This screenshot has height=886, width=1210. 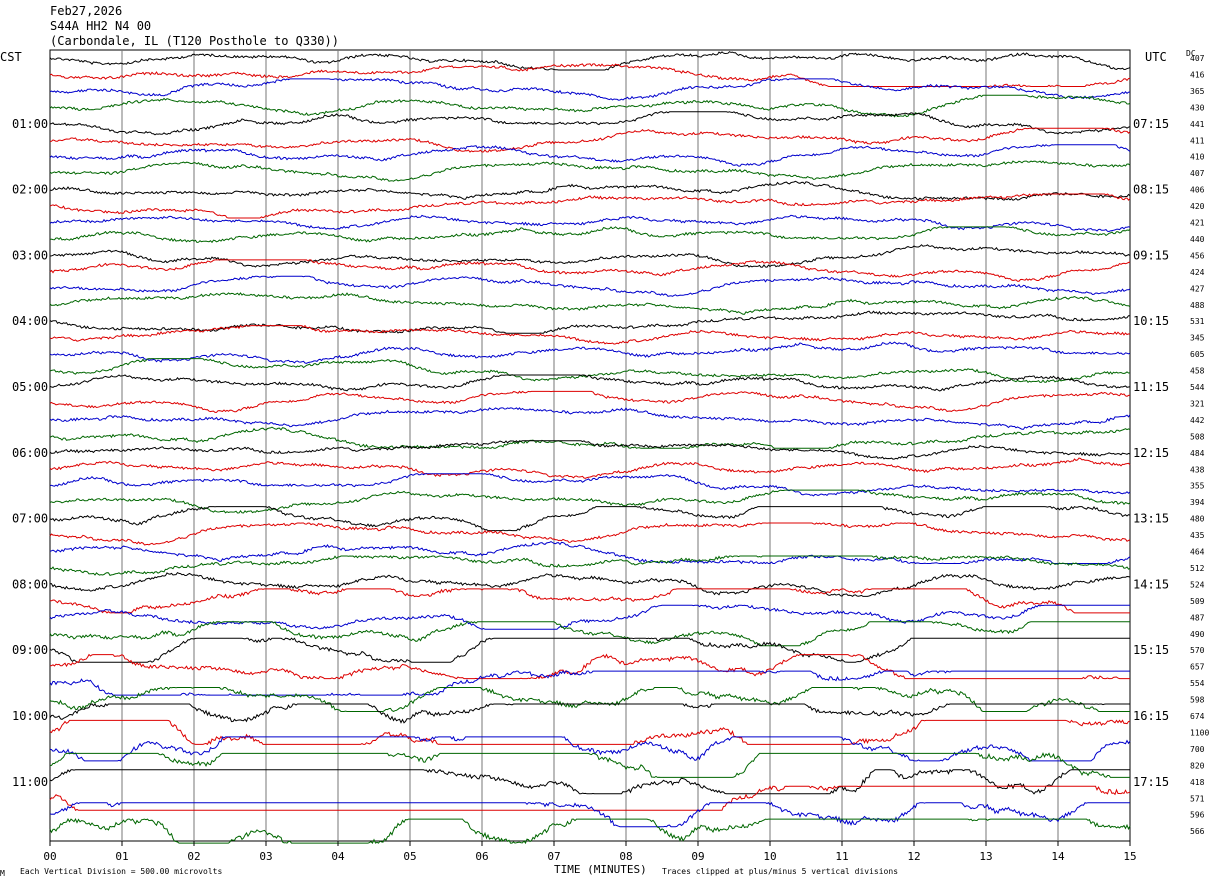 I want to click on dc-offset-label: 418, so click(x=1197, y=782).